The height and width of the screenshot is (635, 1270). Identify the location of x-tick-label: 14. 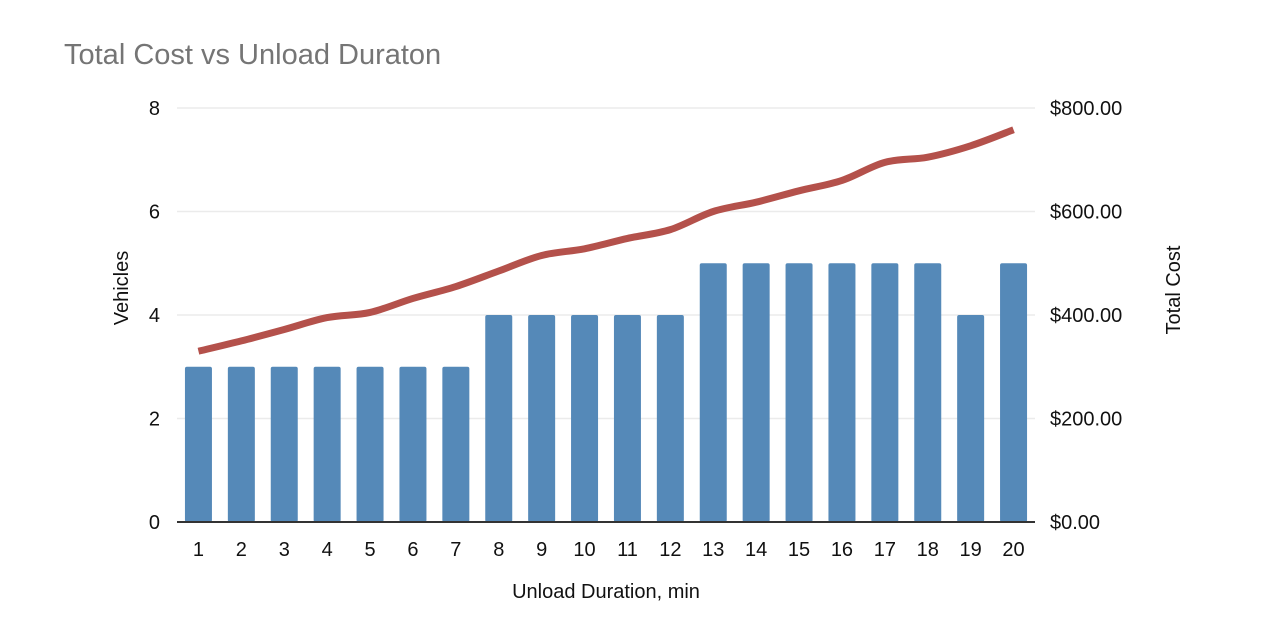
(756, 550).